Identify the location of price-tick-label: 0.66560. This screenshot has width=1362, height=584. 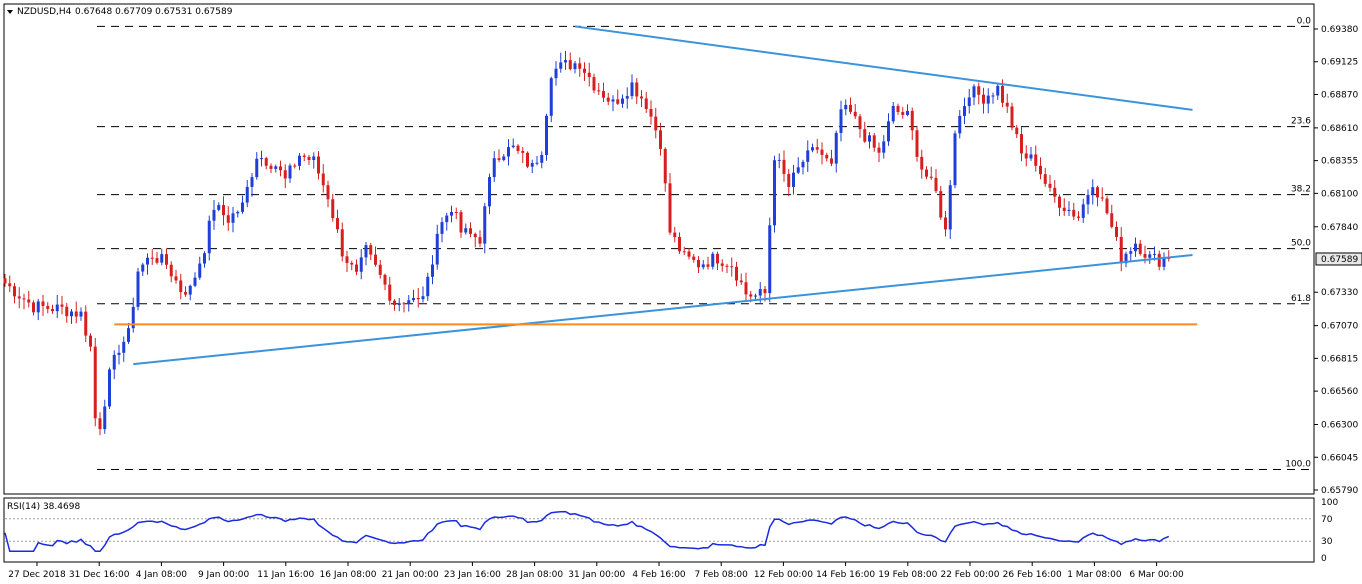
(1339, 392).